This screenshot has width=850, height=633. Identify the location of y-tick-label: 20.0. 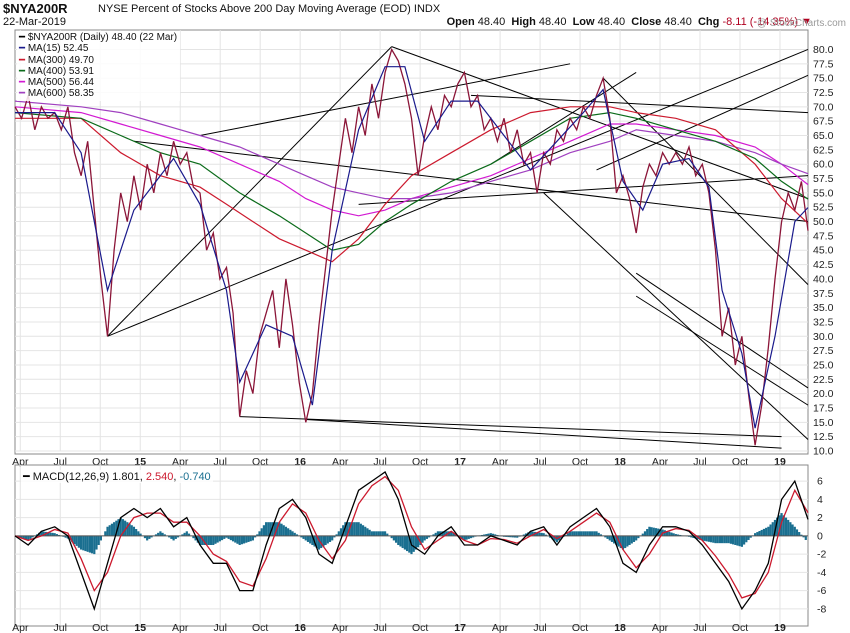
(823, 394).